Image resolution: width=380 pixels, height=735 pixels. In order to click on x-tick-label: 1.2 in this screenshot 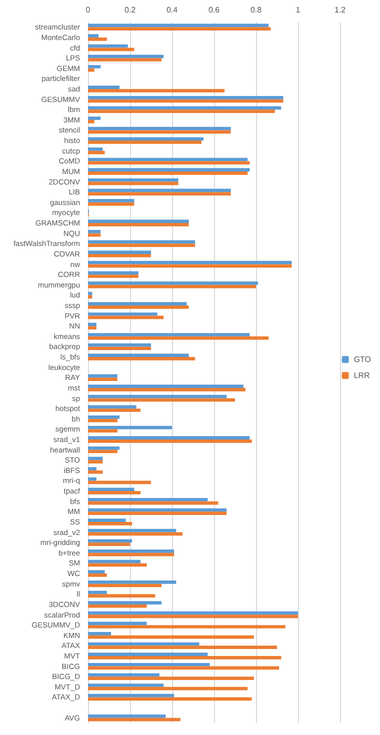, I will do `click(340, 10)`.